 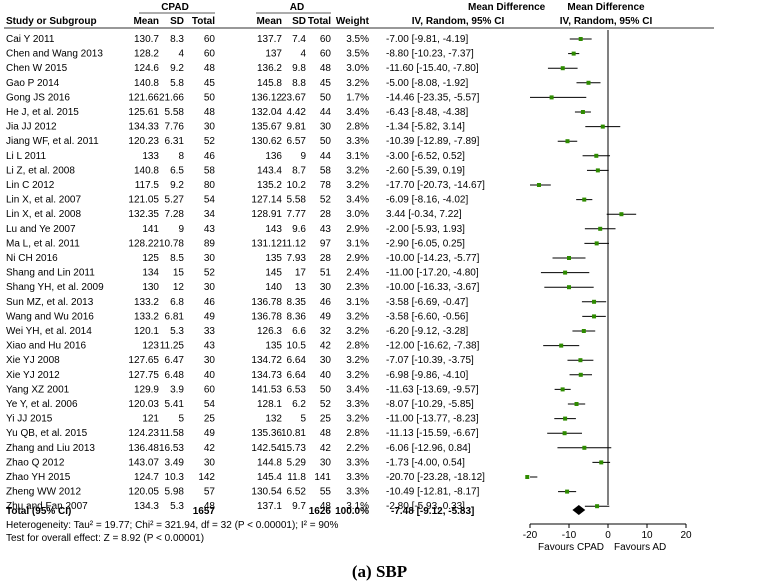 I want to click on favours-left-label: Favours CPAD, so click(x=571, y=547).